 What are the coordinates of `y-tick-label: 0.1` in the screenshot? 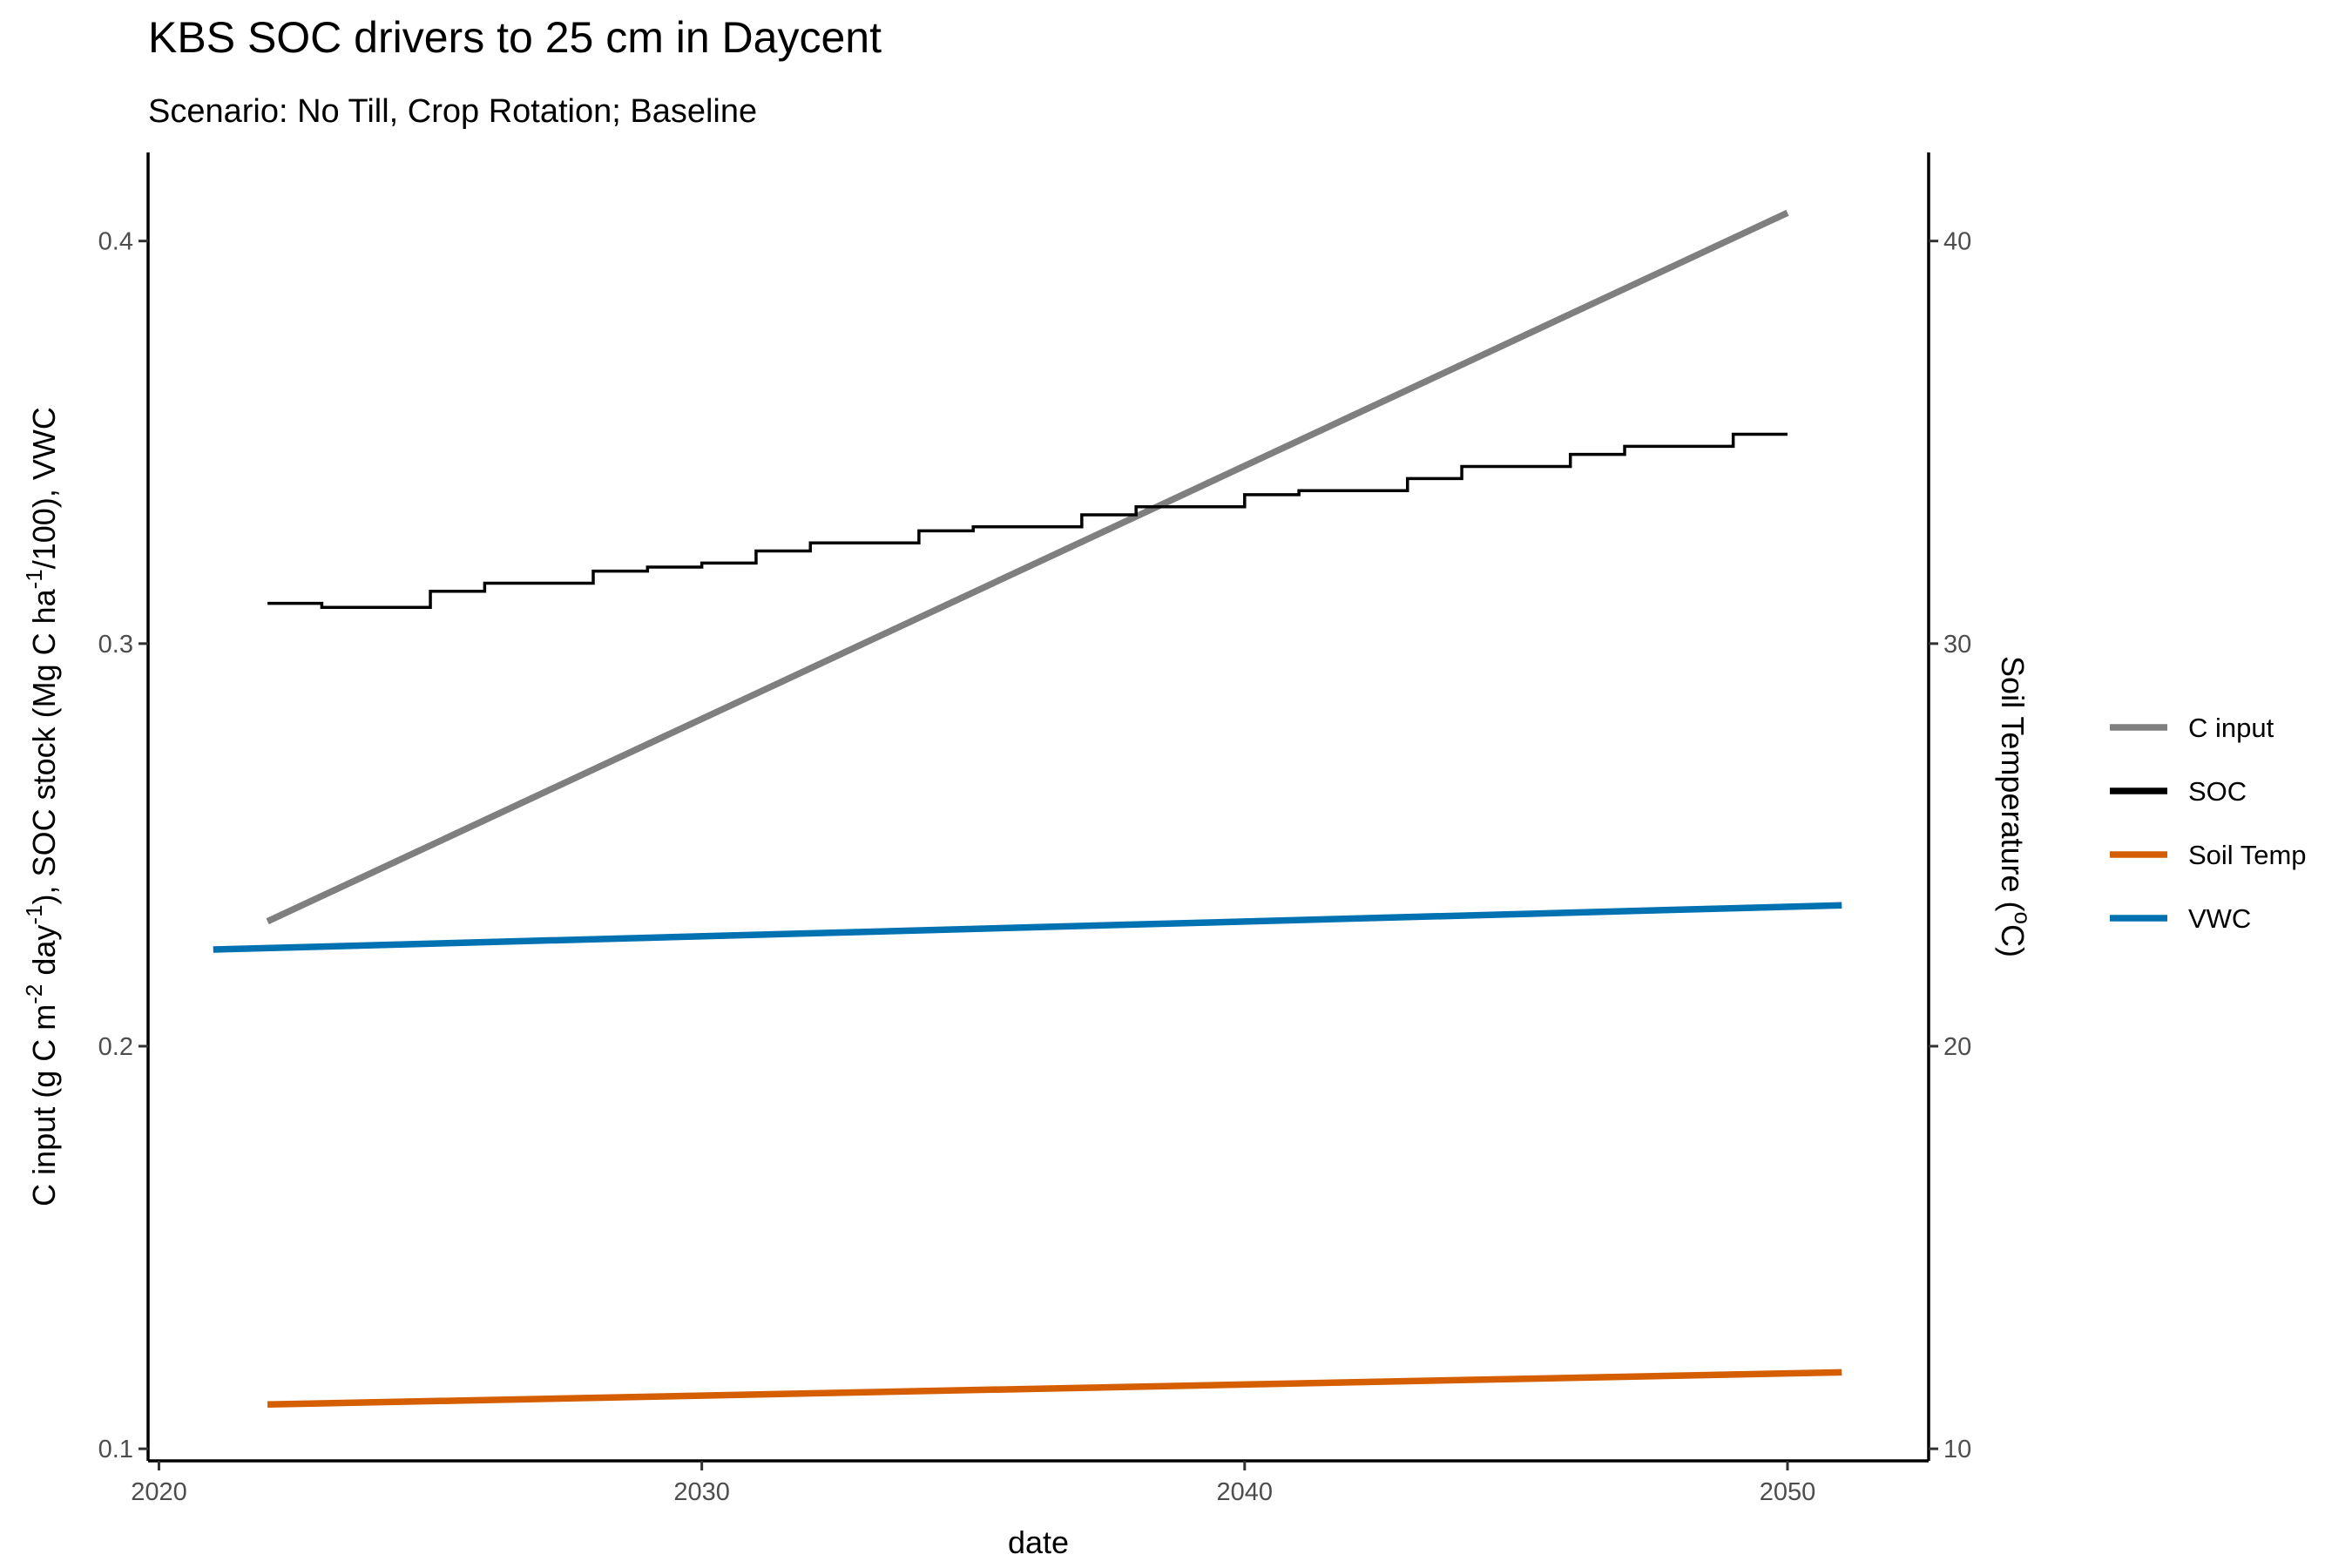 It's located at (115, 1449).